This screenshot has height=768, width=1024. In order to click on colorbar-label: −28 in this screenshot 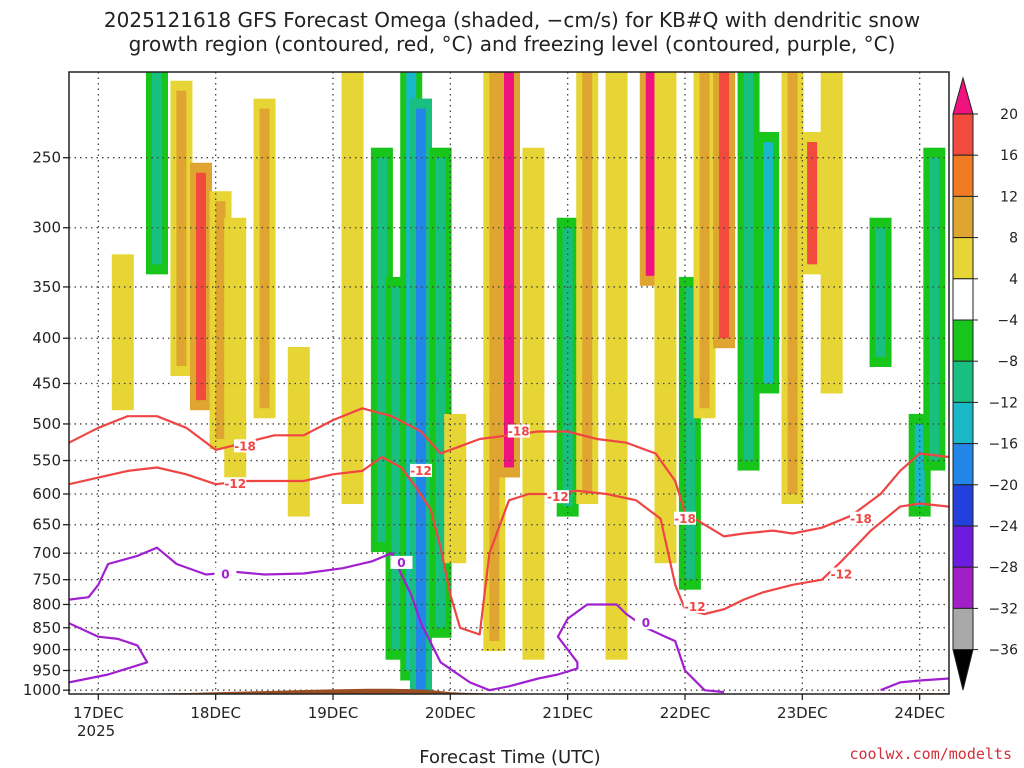, I will do `click(1003, 568)`.